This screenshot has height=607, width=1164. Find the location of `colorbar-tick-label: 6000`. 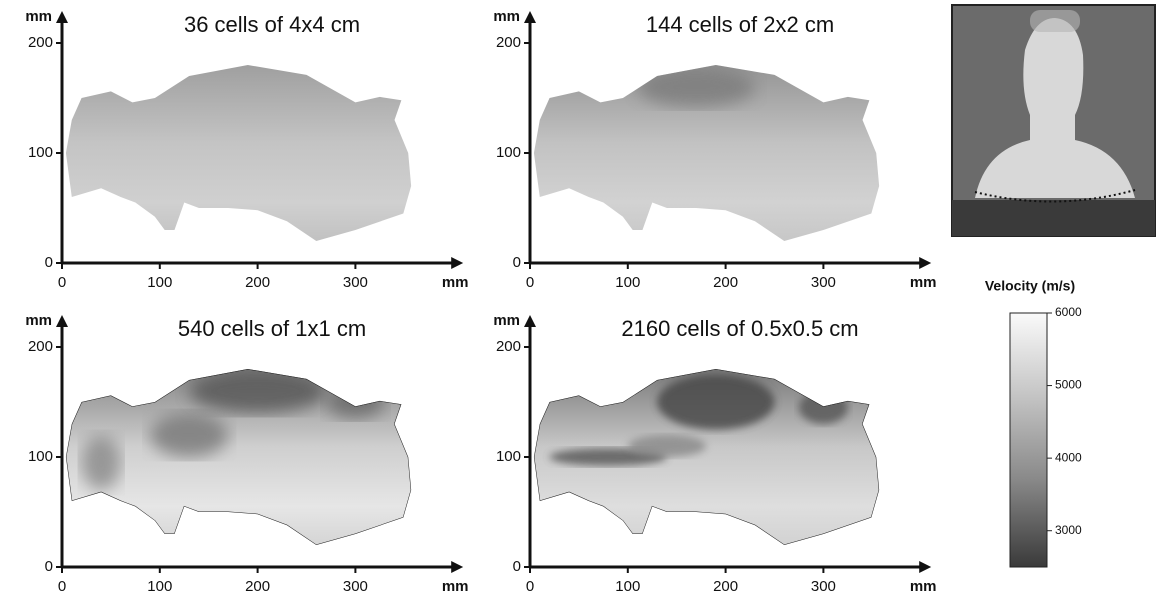

colorbar-tick-label: 6000 is located at coordinates (1068, 312).